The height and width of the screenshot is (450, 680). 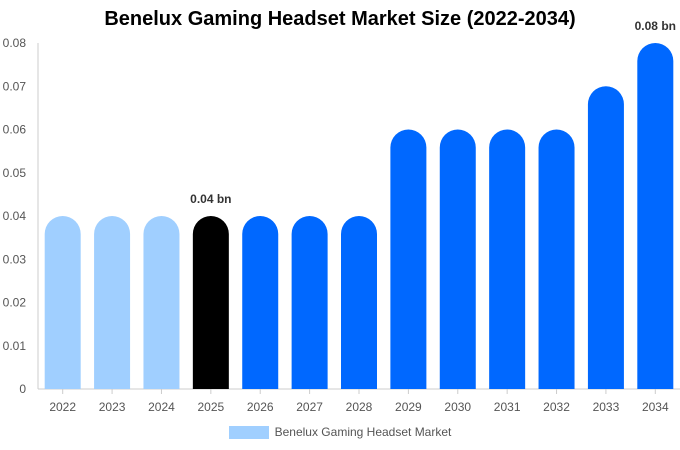 I want to click on bar-2034, so click(x=655, y=216).